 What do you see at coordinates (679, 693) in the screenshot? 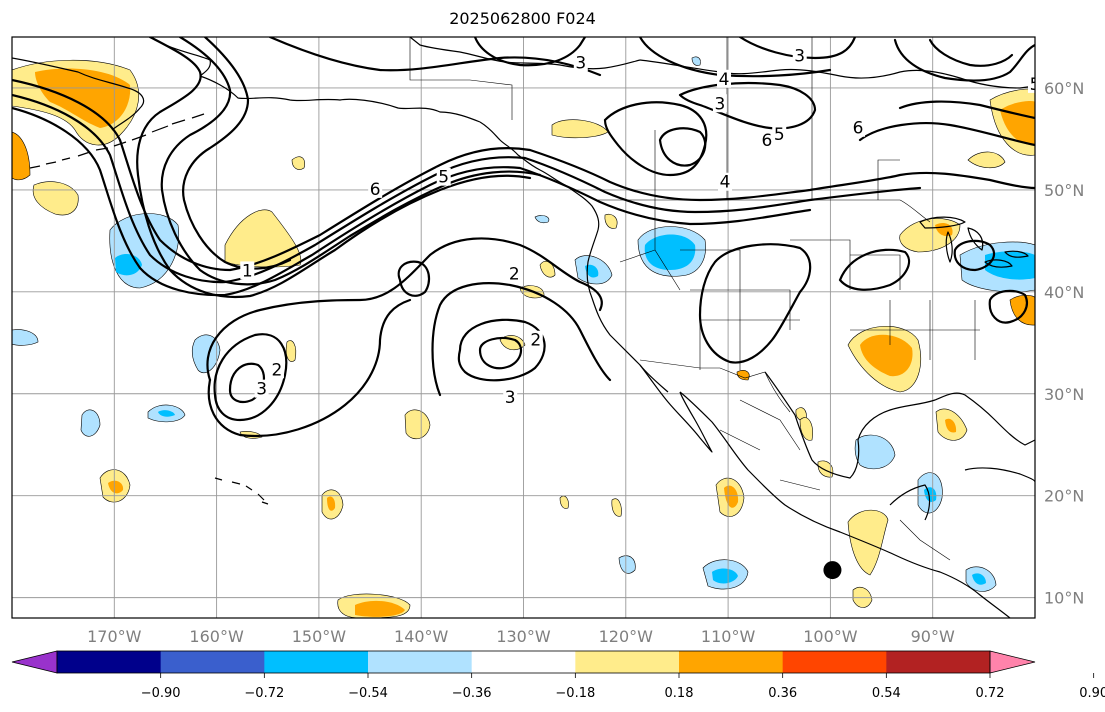
I see `colorbar-tick-label: 0.18` at bounding box center [679, 693].